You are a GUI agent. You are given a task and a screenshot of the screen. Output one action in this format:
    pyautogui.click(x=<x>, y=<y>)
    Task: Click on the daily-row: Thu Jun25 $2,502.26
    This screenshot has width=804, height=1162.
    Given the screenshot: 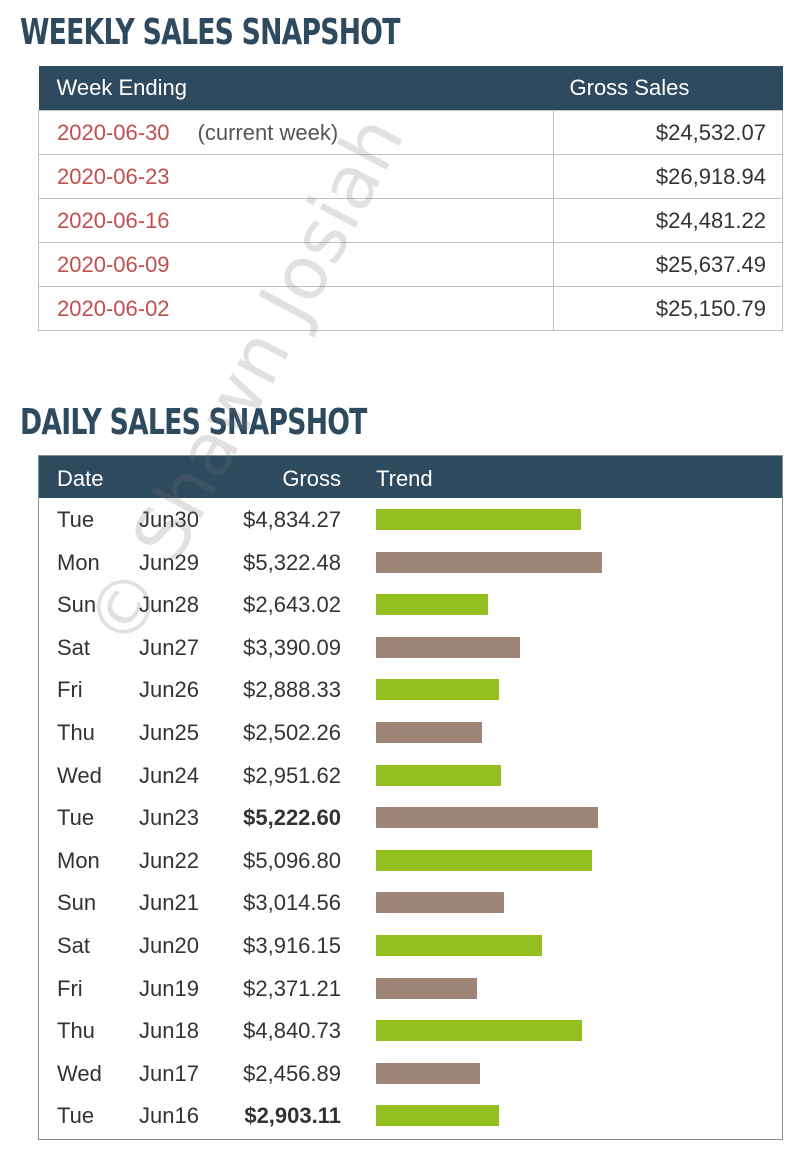 What is the action you would take?
    pyautogui.click(x=410, y=732)
    